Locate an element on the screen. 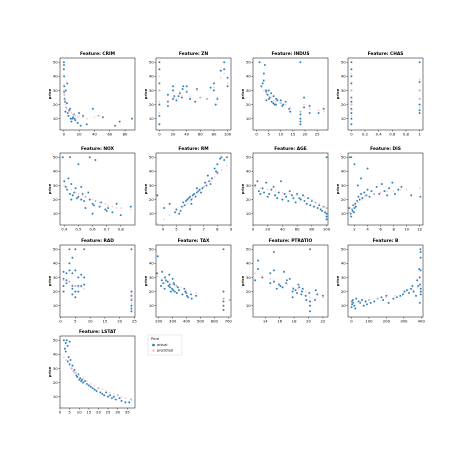  x-tick-label: 100 is located at coordinates (228, 134).